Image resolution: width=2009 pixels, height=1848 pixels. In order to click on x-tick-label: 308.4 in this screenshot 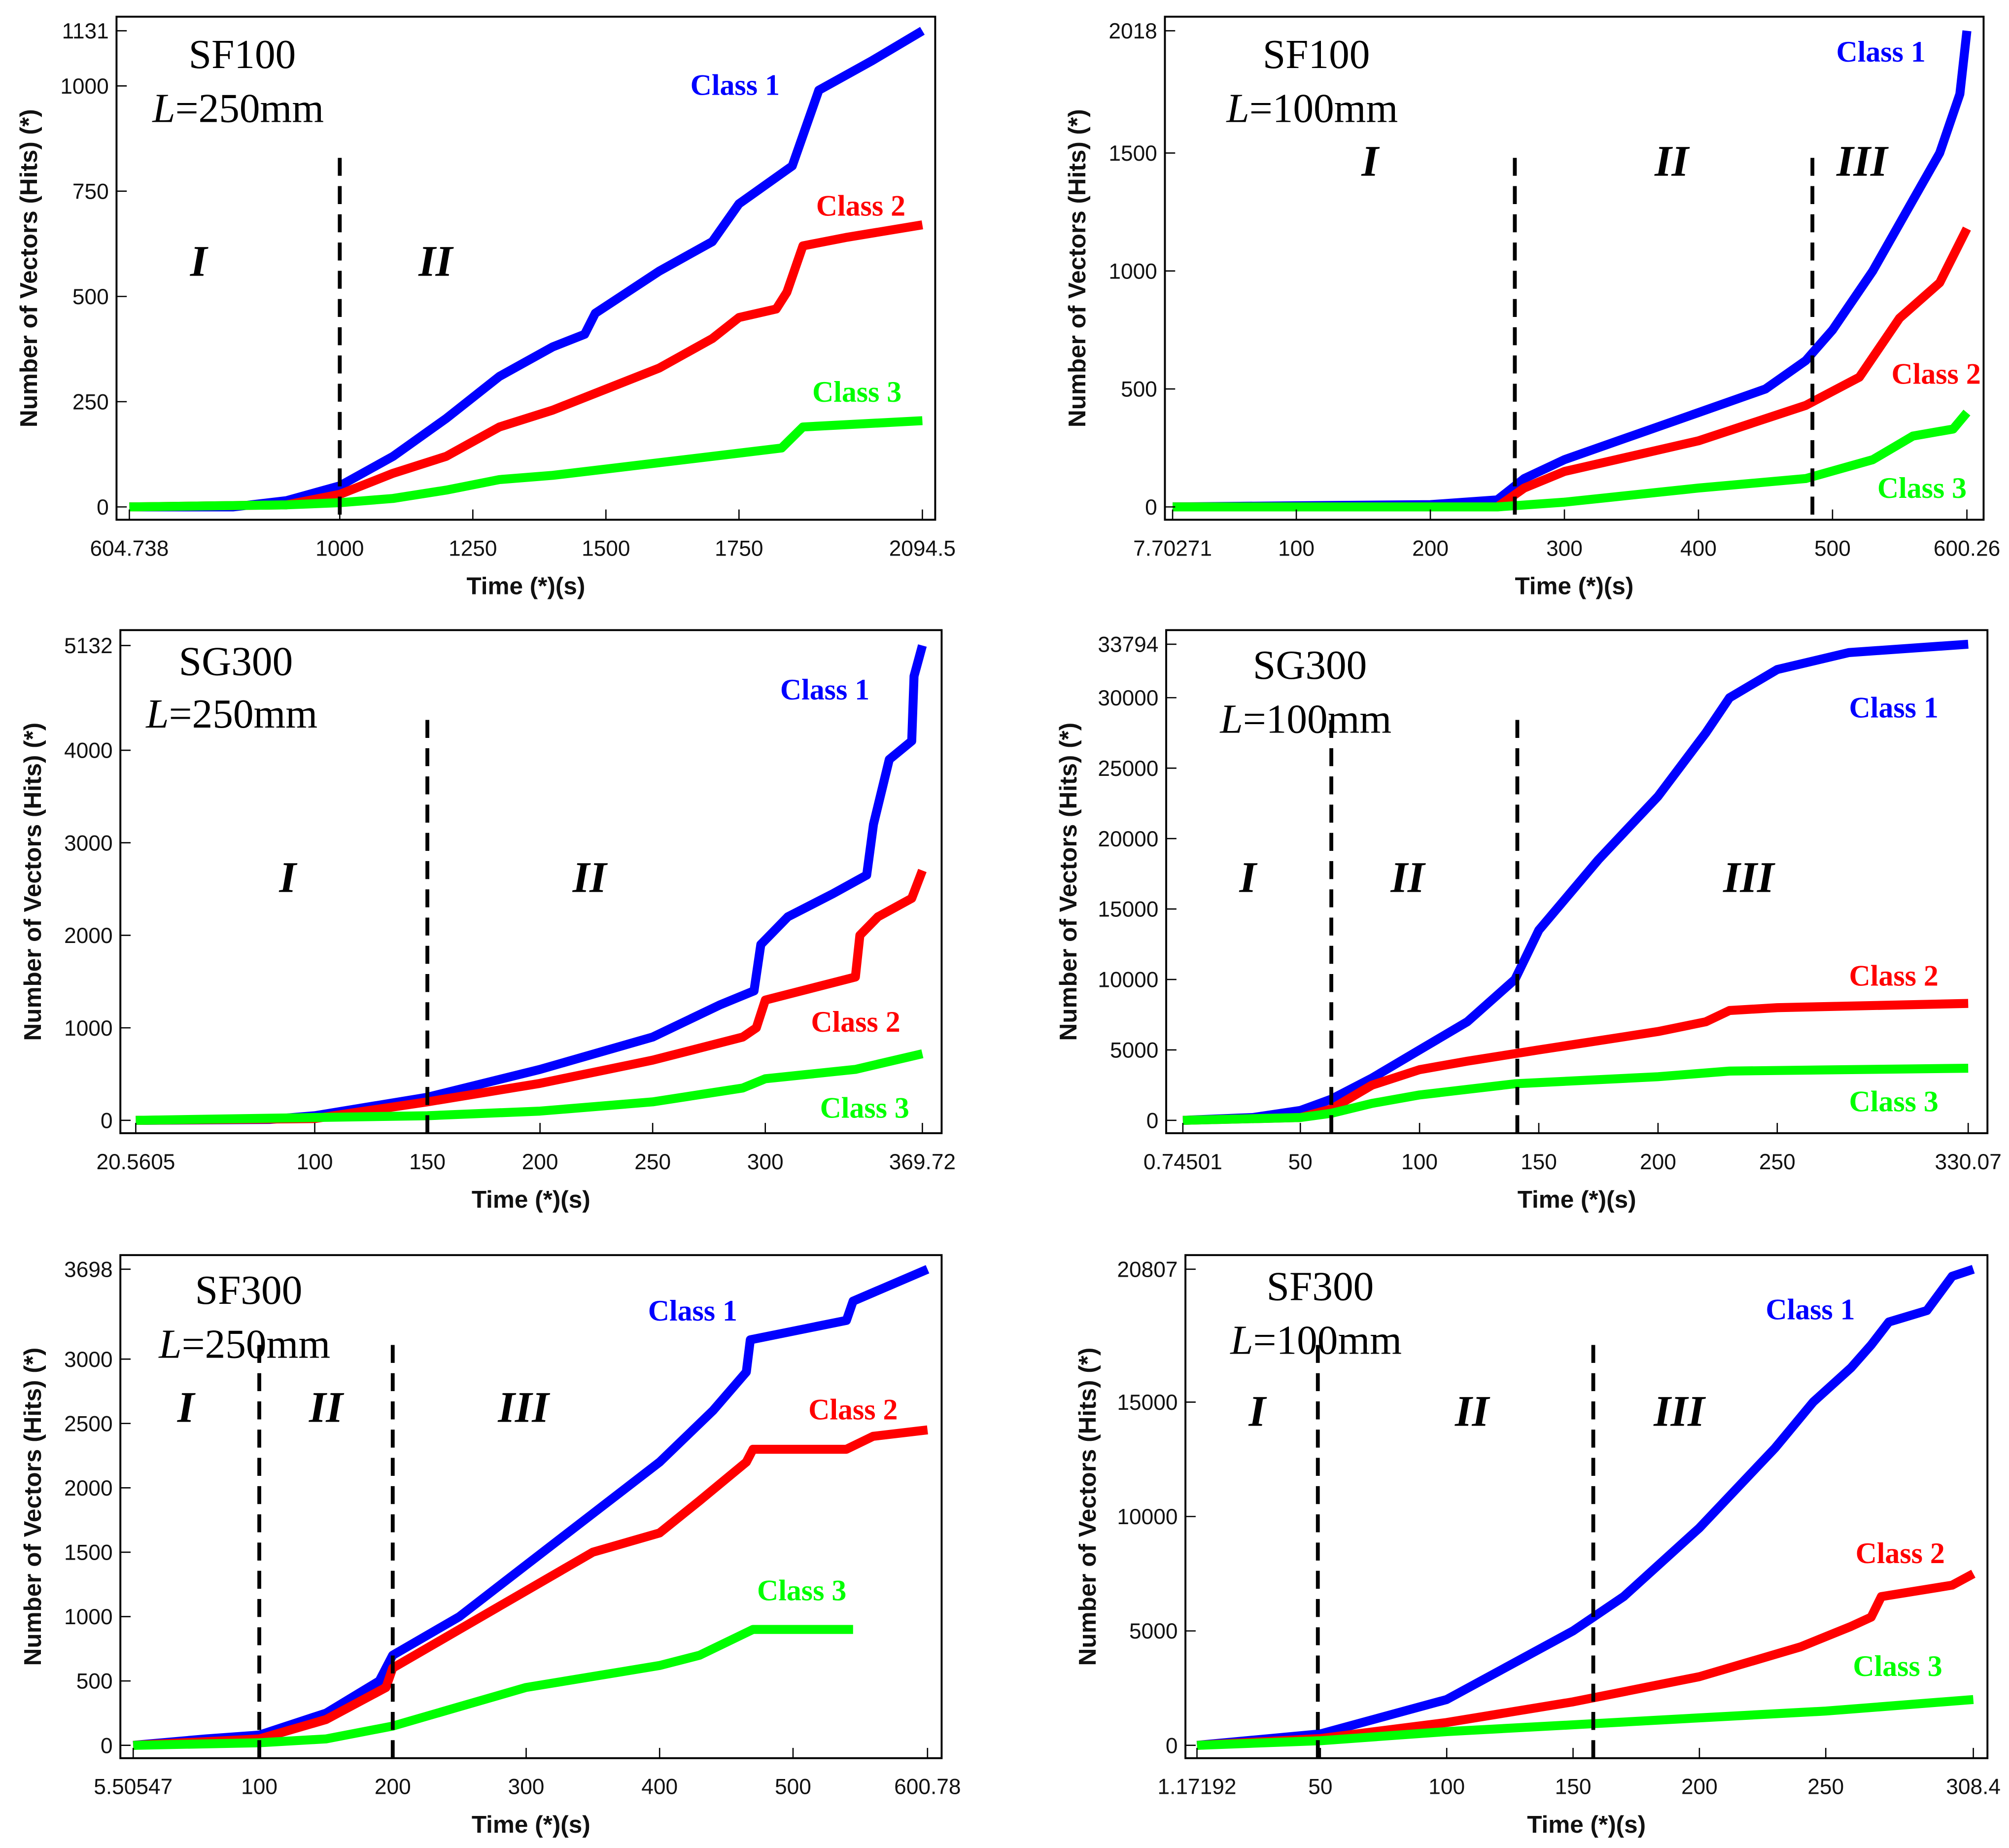, I will do `click(1973, 1787)`.